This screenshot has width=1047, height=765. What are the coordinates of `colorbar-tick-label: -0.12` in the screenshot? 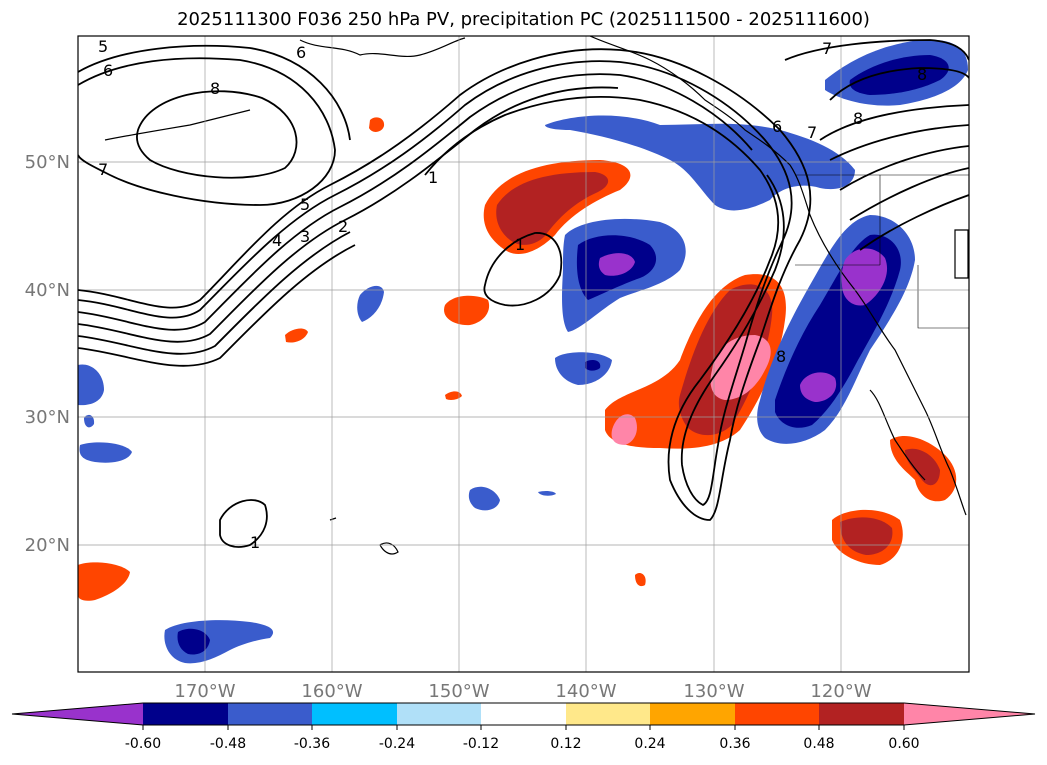 It's located at (481, 744).